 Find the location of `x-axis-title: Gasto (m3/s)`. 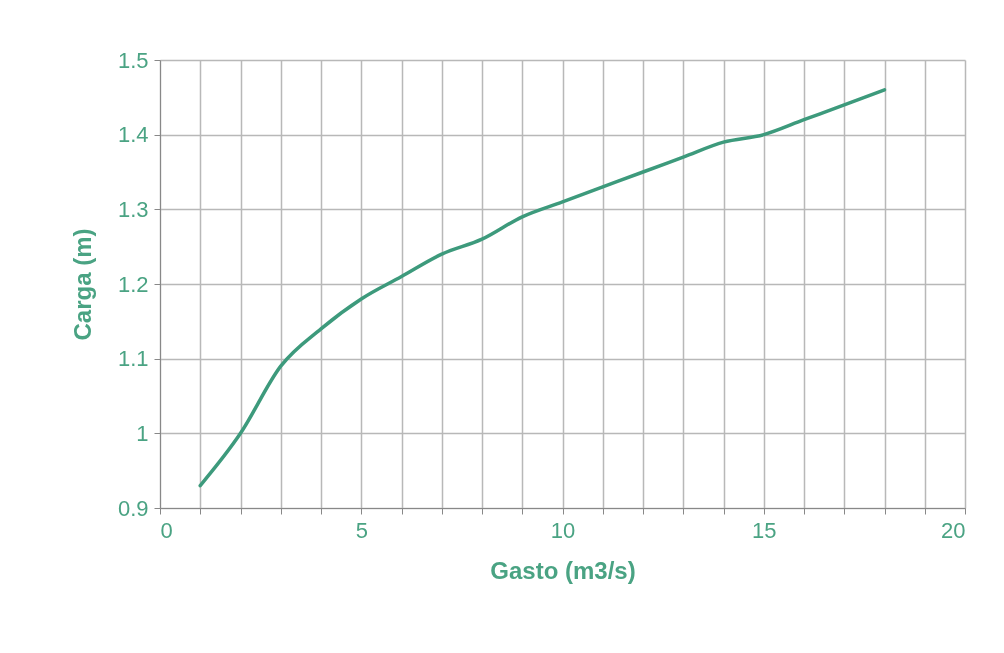

x-axis-title: Gasto (m3/s) is located at coordinates (563, 570).